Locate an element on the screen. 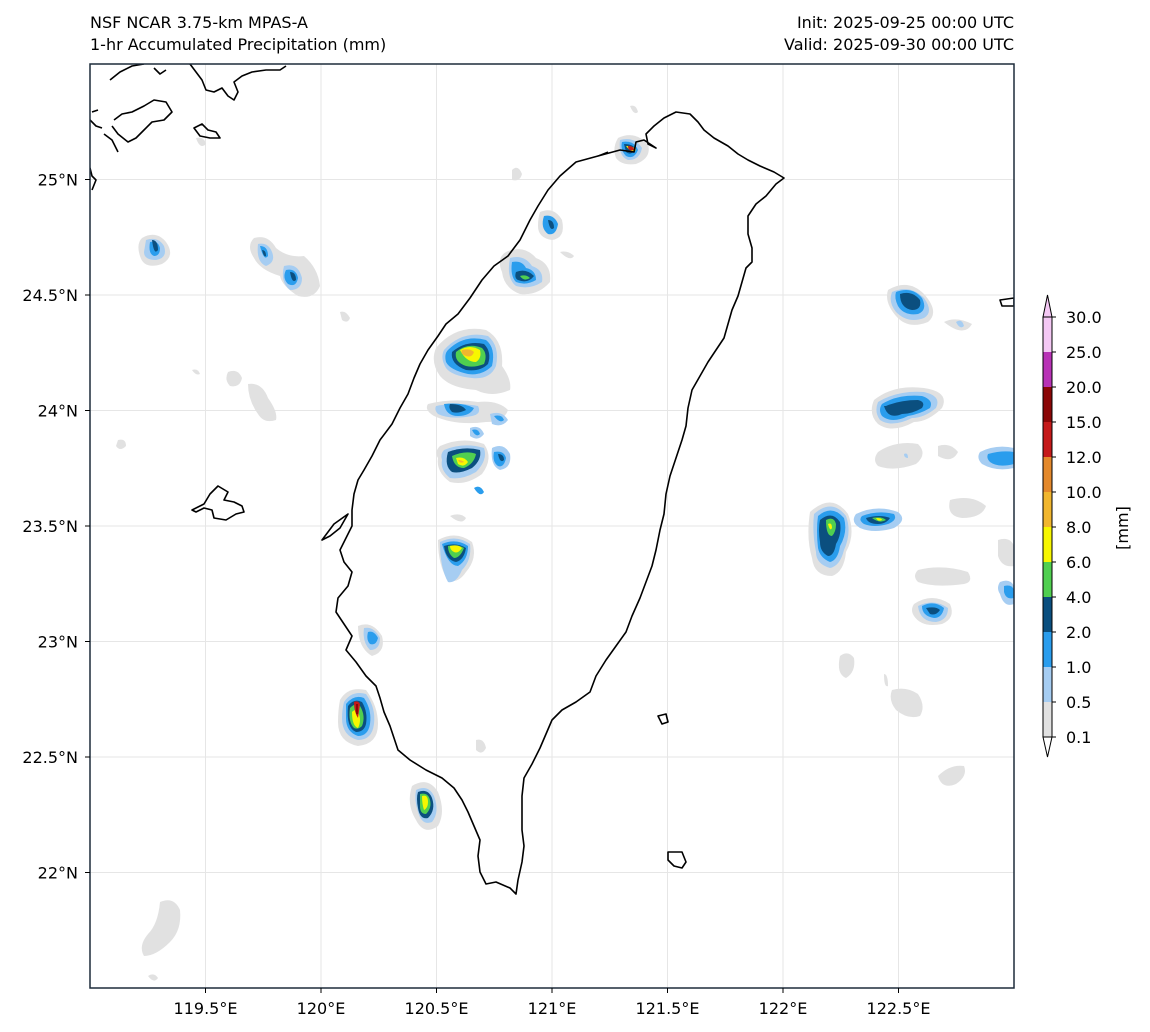 The image size is (1150, 1032). colorbar-tick-label: 8.0 is located at coordinates (1078, 527).